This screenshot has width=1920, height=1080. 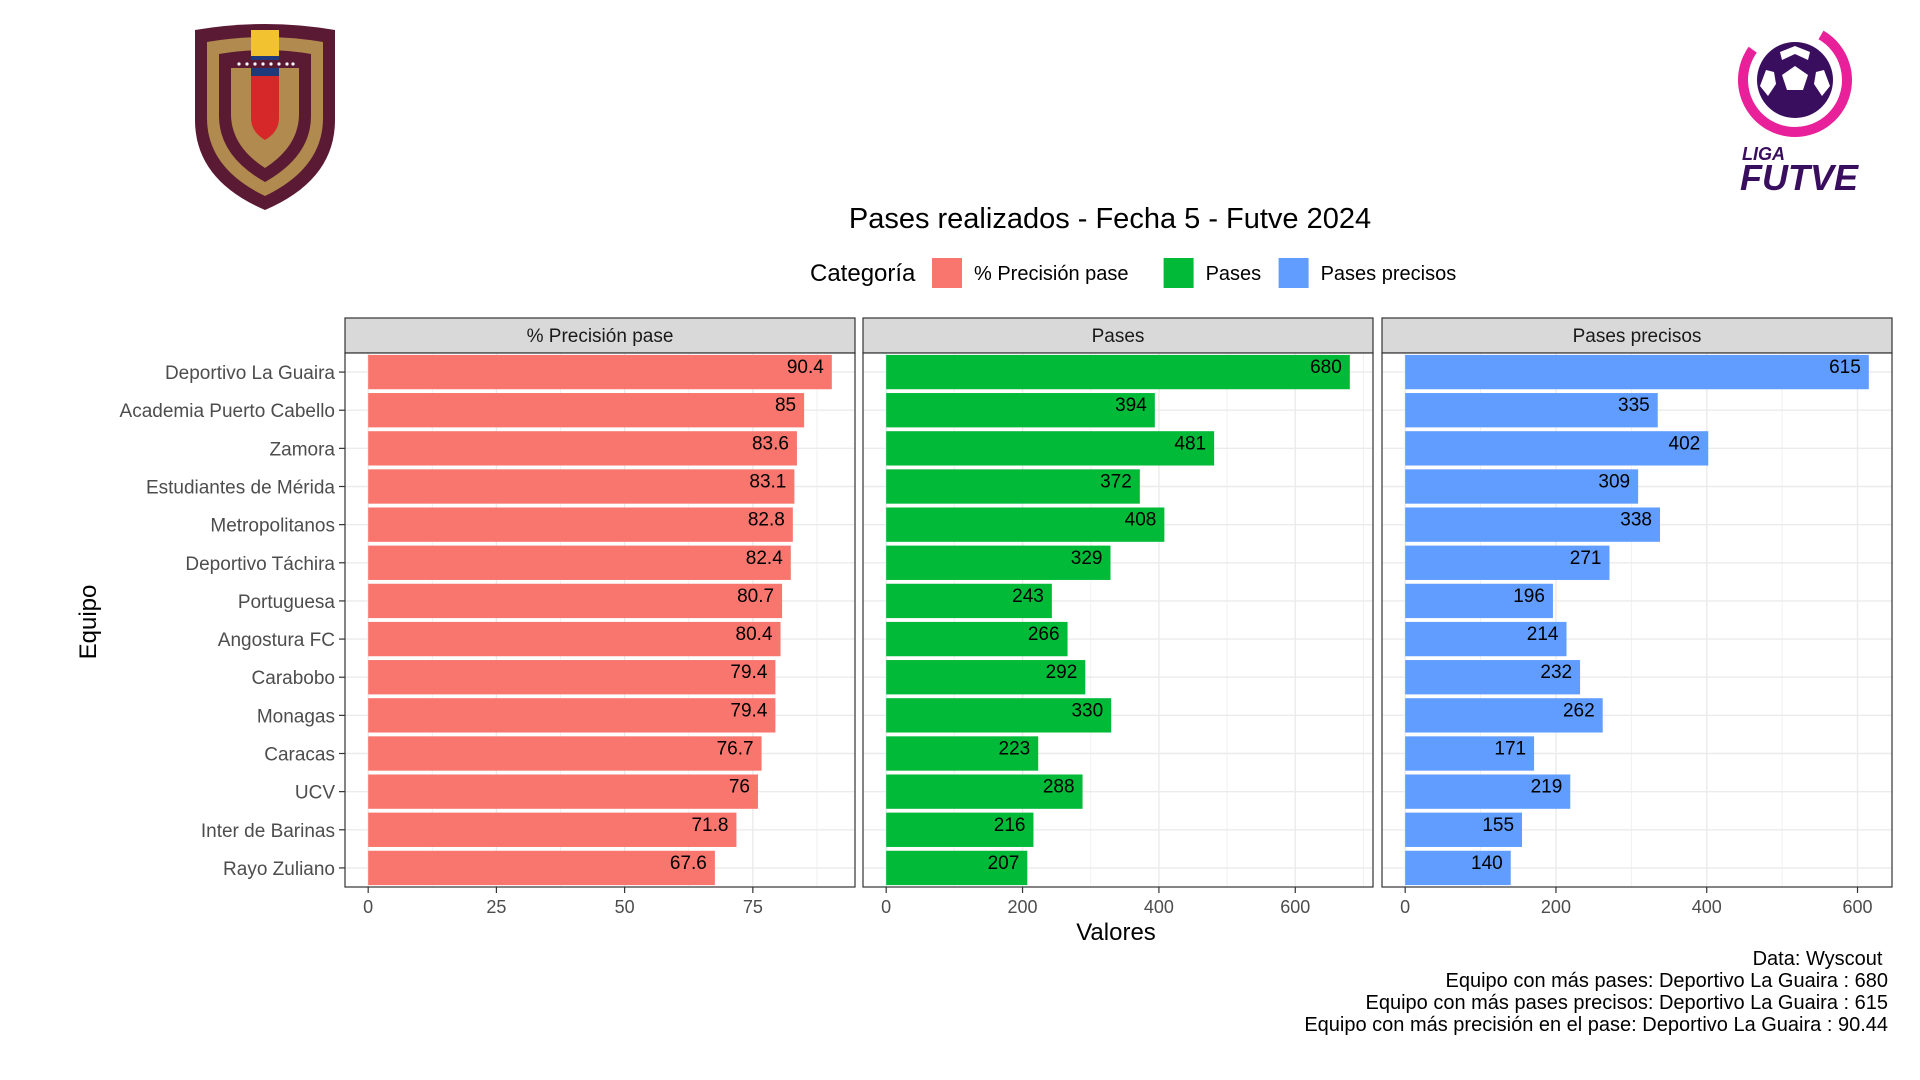 I want to click on x-tick-label: 75, so click(x=753, y=907).